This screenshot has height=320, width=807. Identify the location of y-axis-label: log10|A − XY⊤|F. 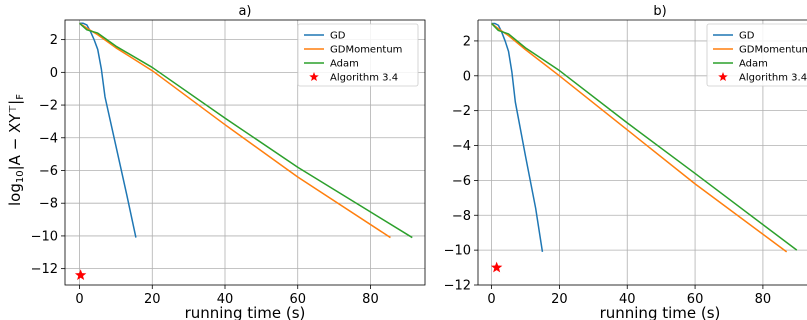
(16, 150).